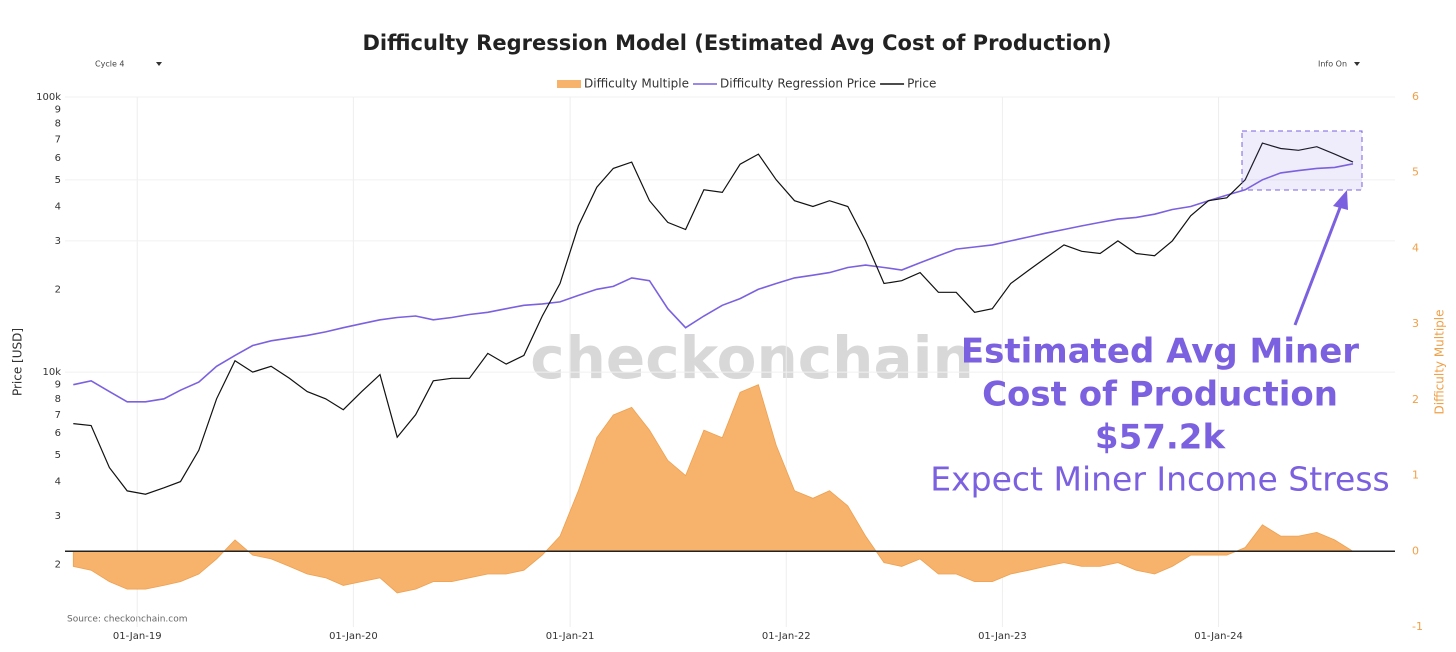 This screenshot has height=652, width=1456. I want to click on y-tick-label: 100k, so click(48, 97).